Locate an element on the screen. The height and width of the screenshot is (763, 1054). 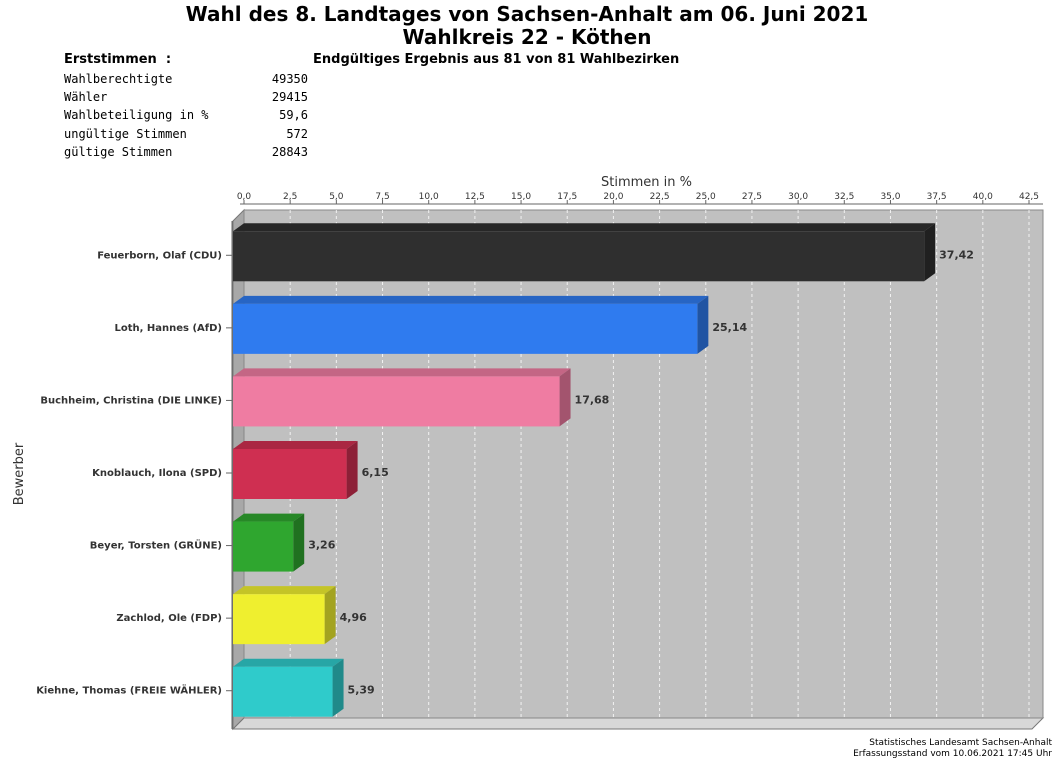
x-tick-label: 32,5 is located at coordinates (844, 197).